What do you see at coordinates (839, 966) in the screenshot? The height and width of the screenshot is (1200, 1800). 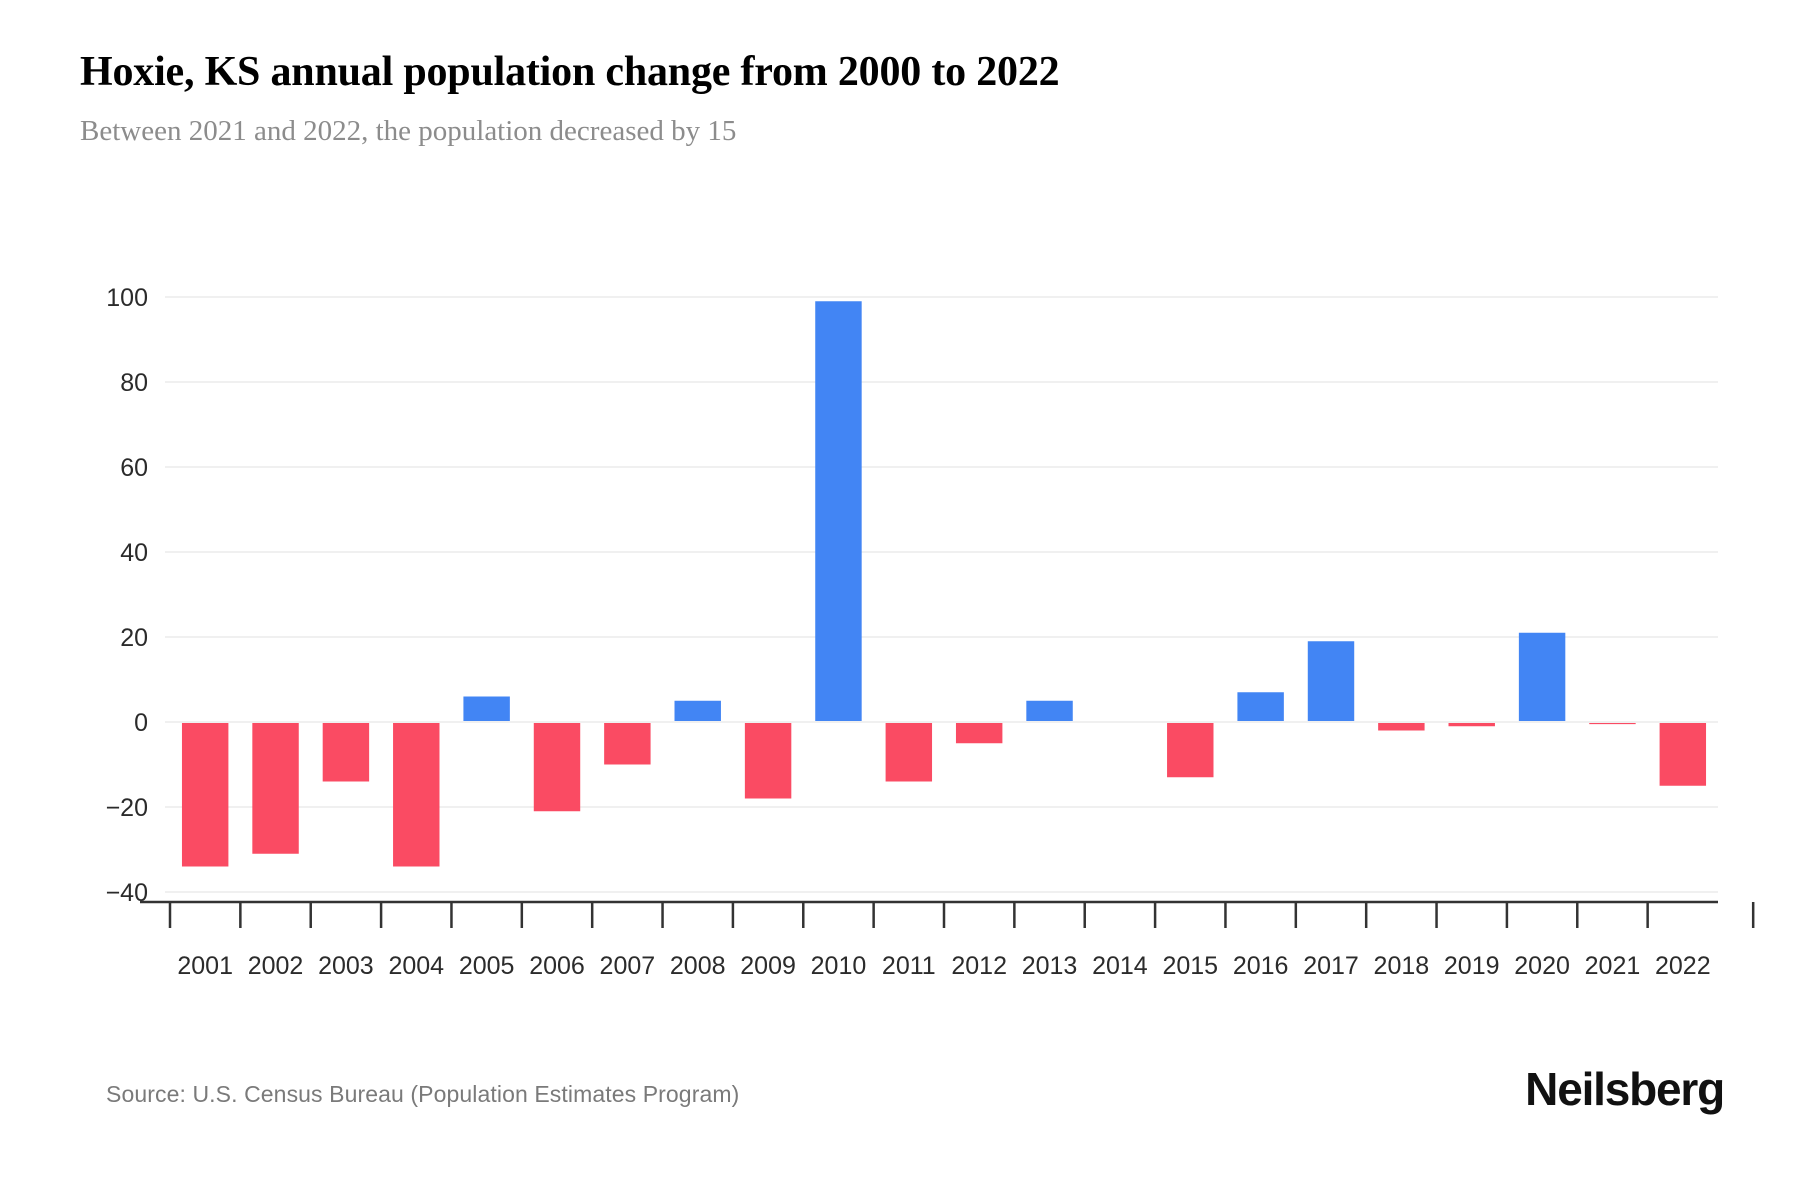 I see `x-axis-tick-label: 2010` at bounding box center [839, 966].